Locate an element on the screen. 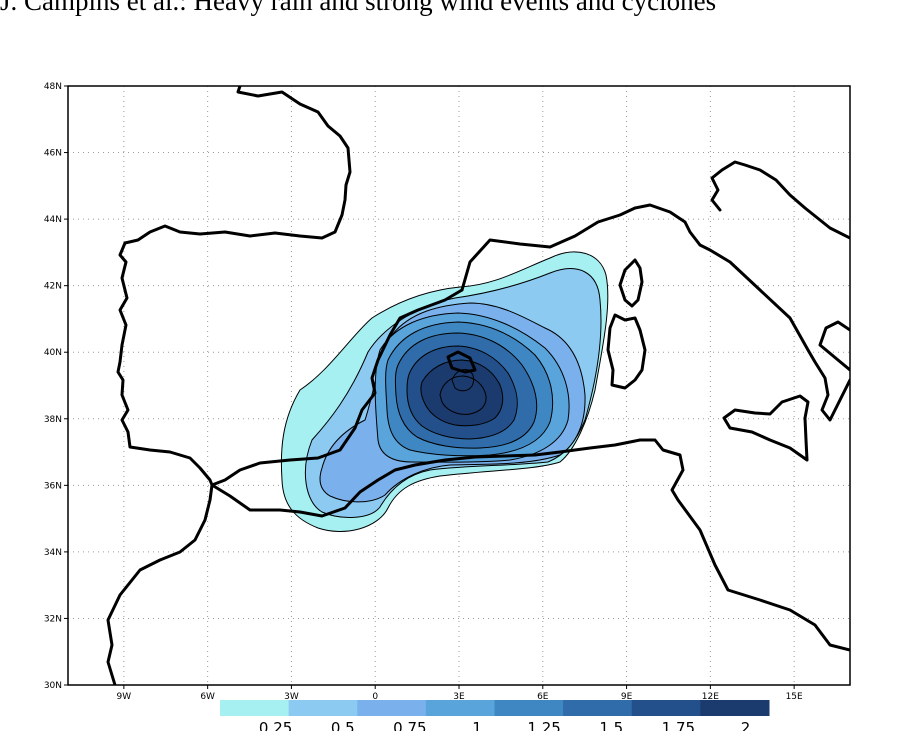 The width and height of the screenshot is (910, 731). colorbar: 0.25 0.5 0.75 1 1.25 1.5 1.75 2 is located at coordinates (495, 715).